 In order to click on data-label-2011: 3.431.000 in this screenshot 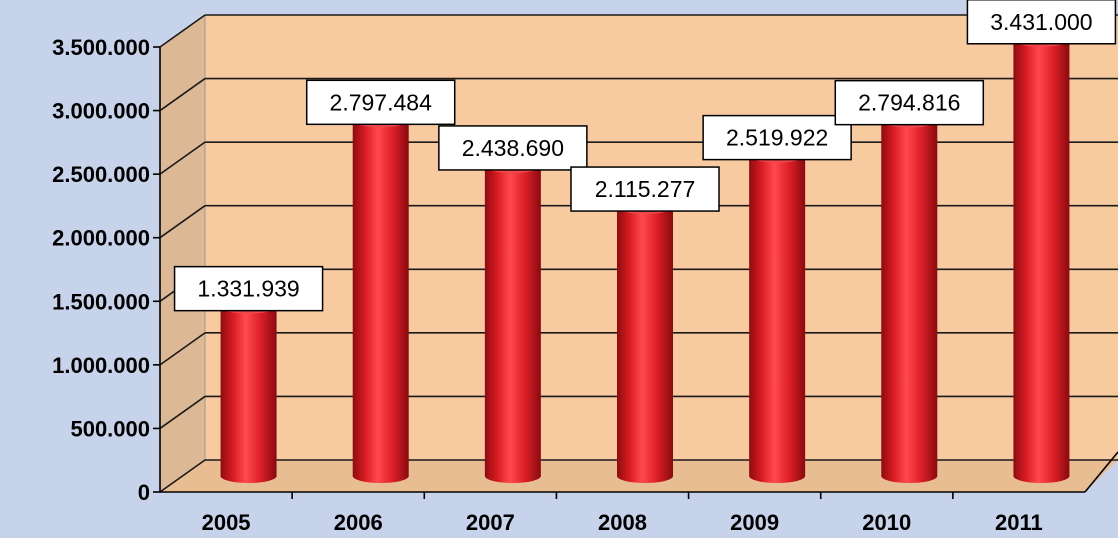, I will do `click(1041, 22)`.